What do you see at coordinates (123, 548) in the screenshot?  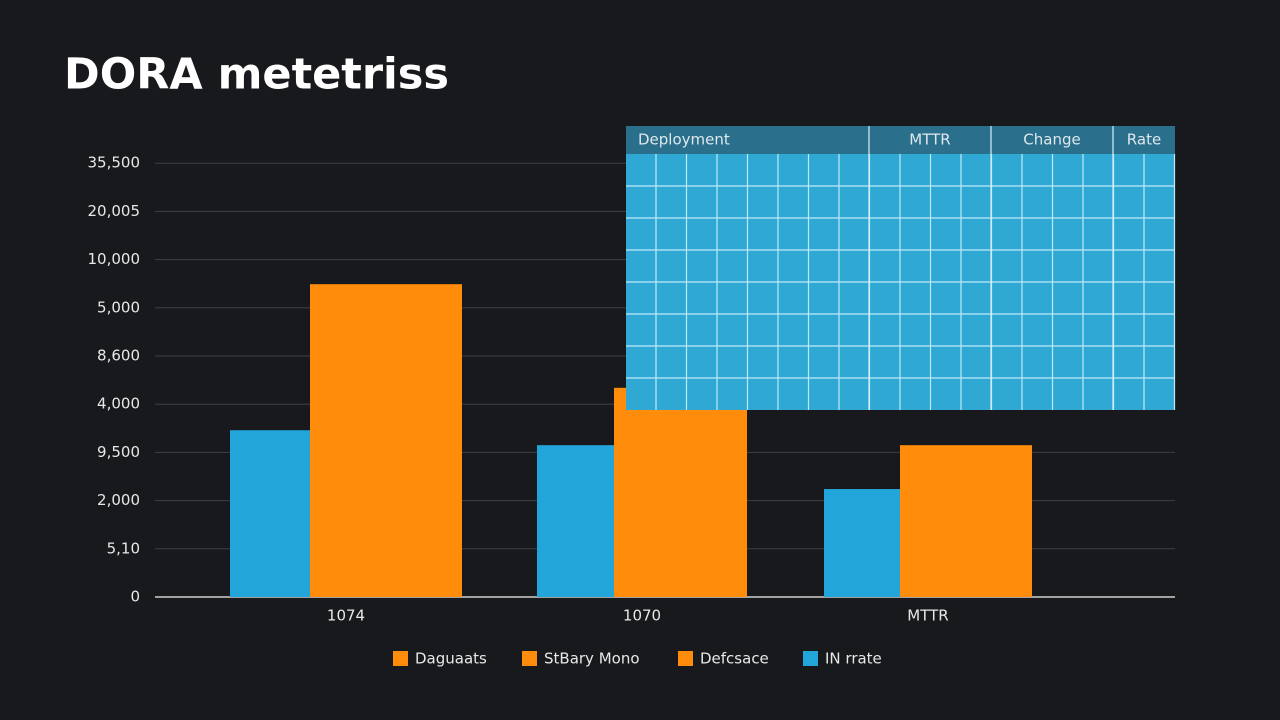 I see `y-tick-label: 5,10` at bounding box center [123, 548].